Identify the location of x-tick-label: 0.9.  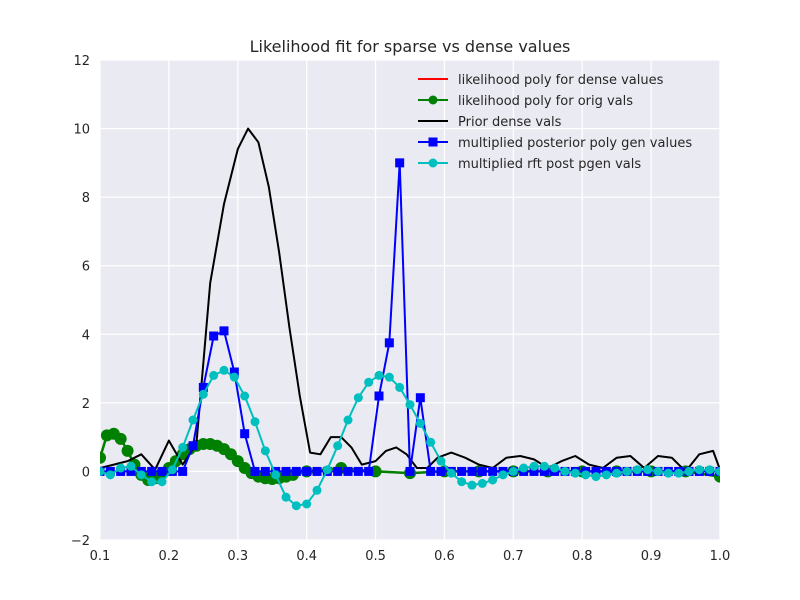
(651, 556).